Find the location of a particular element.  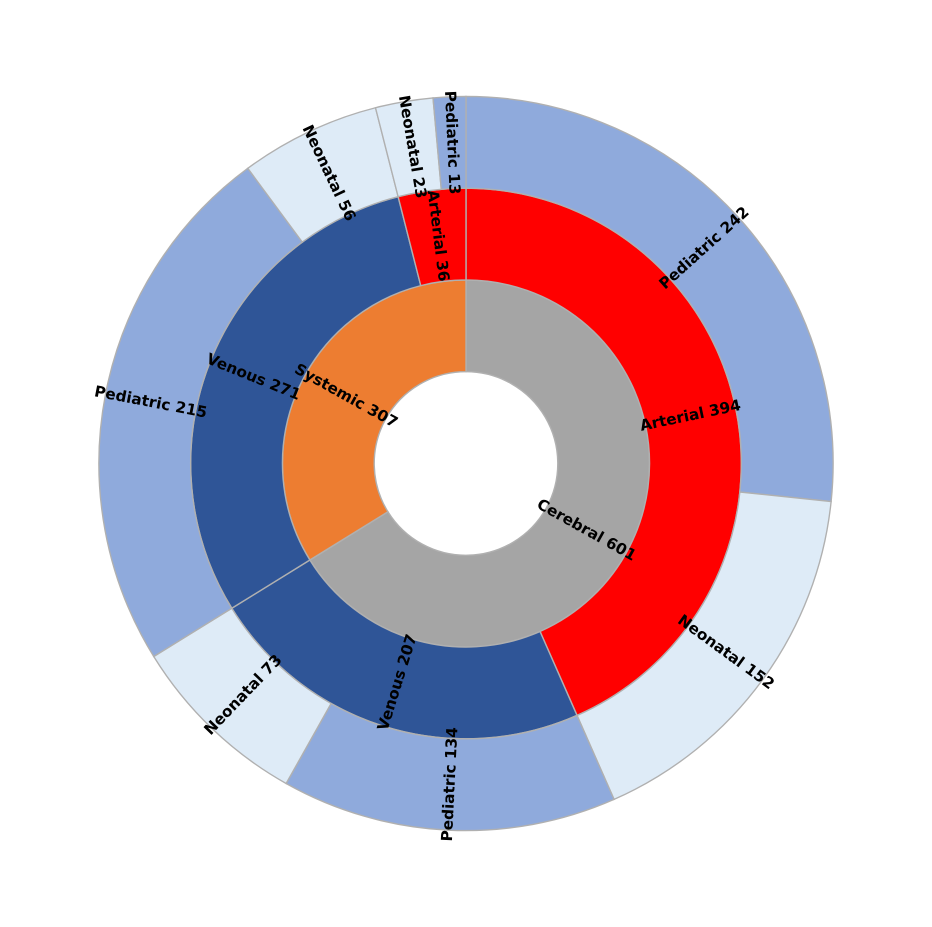

data-label: Pediatric 215 is located at coordinates (151, 401).